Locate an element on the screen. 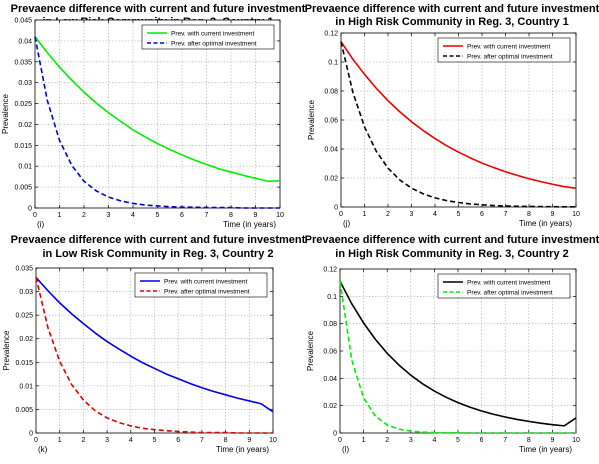 The image size is (599, 464). axes-frame is located at coordinates (154, 350).